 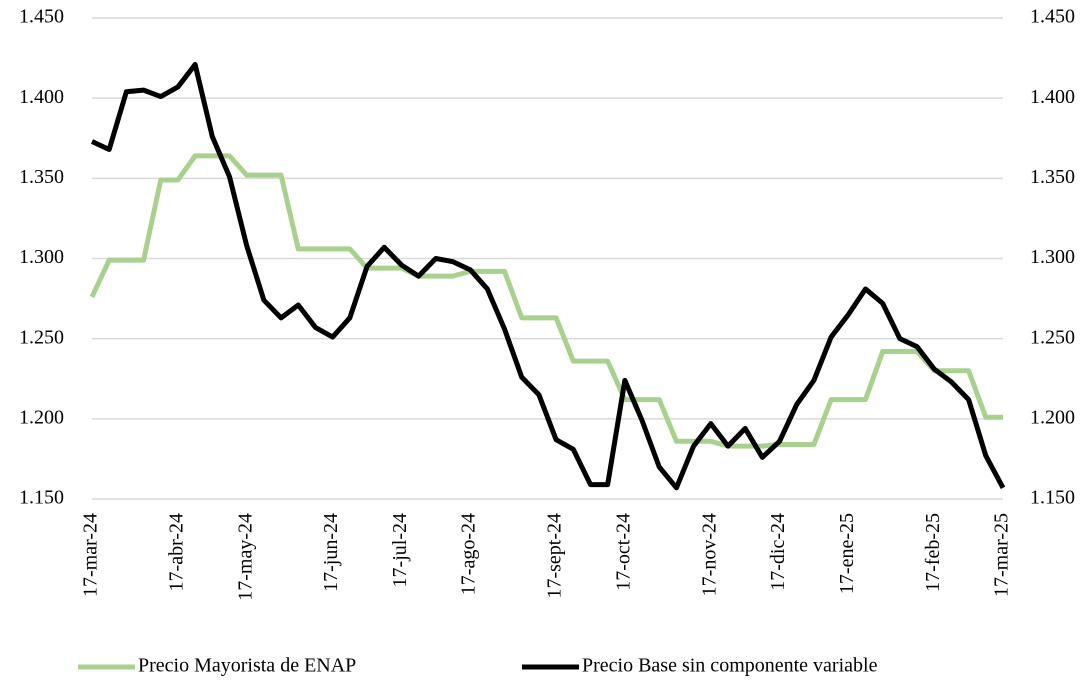 What do you see at coordinates (400, 550) in the screenshot?
I see `x-tick-label: 17-jul-24` at bounding box center [400, 550].